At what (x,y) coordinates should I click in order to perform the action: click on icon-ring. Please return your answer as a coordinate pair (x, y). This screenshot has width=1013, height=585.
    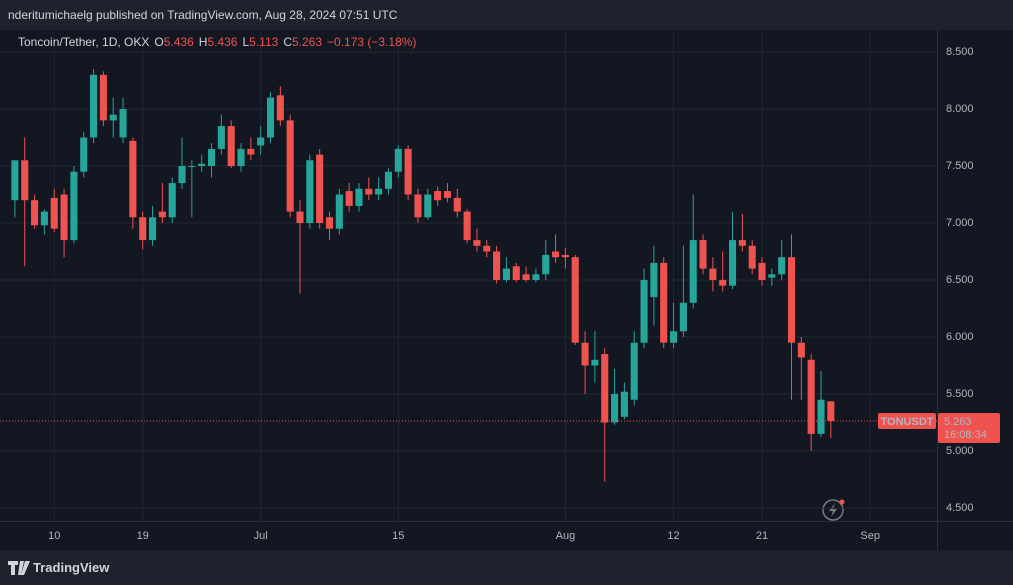
    Looking at the image, I should click on (833, 510).